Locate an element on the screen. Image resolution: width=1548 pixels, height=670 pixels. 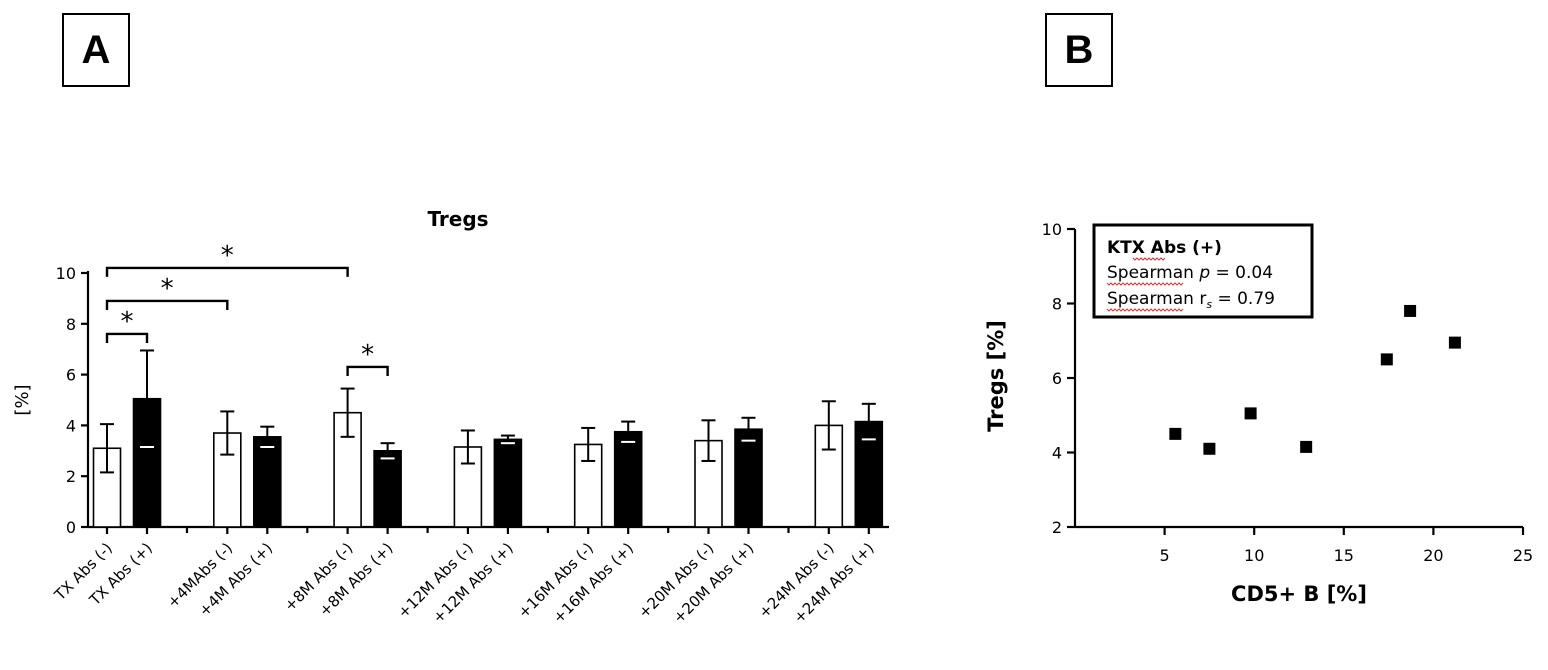
x-tick-label: 20 is located at coordinates (1433, 555).